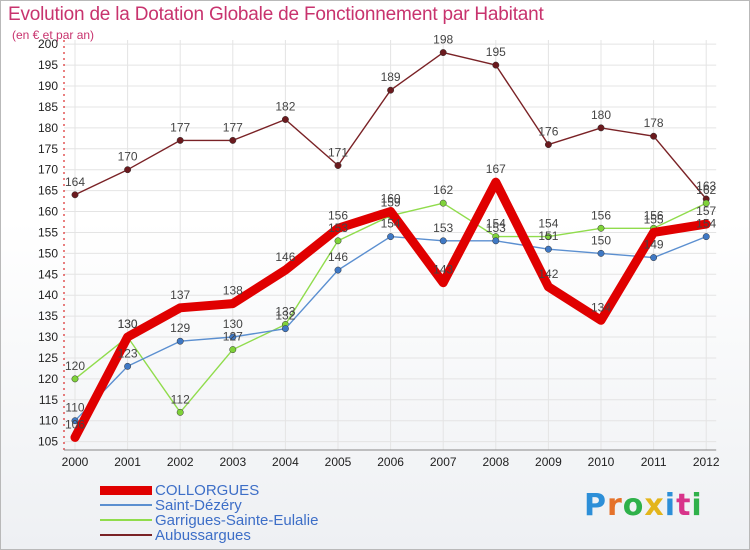 Image resolution: width=750 pixels, height=550 pixels. Describe the element at coordinates (75, 366) in the screenshot. I see `data-label: 120` at that location.